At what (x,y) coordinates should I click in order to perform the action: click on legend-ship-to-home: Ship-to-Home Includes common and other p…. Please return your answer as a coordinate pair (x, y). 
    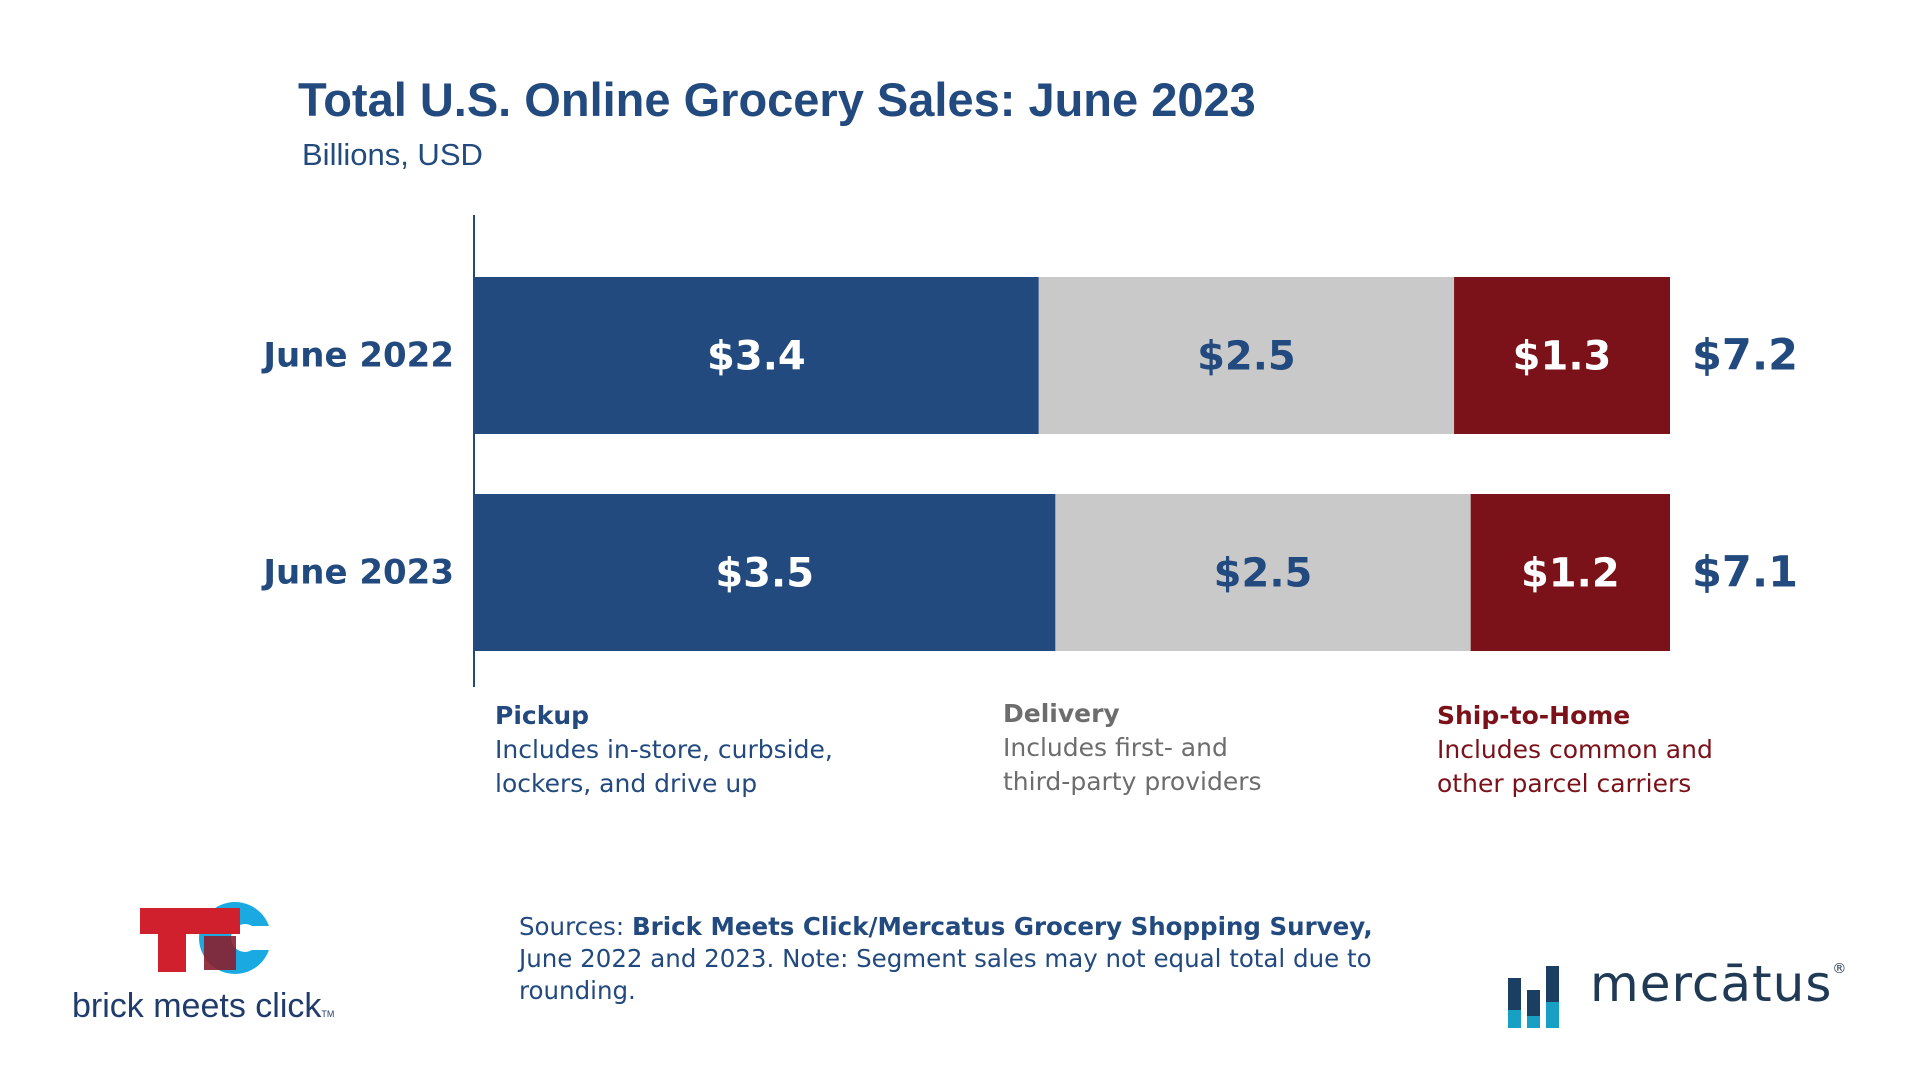
    Looking at the image, I should click on (1575, 750).